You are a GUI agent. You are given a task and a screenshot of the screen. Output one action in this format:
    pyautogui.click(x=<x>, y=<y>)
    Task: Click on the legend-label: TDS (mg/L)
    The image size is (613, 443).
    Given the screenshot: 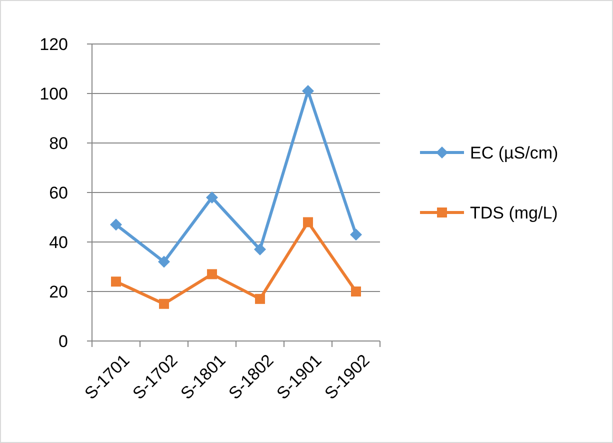 What is the action you would take?
    pyautogui.click(x=514, y=212)
    